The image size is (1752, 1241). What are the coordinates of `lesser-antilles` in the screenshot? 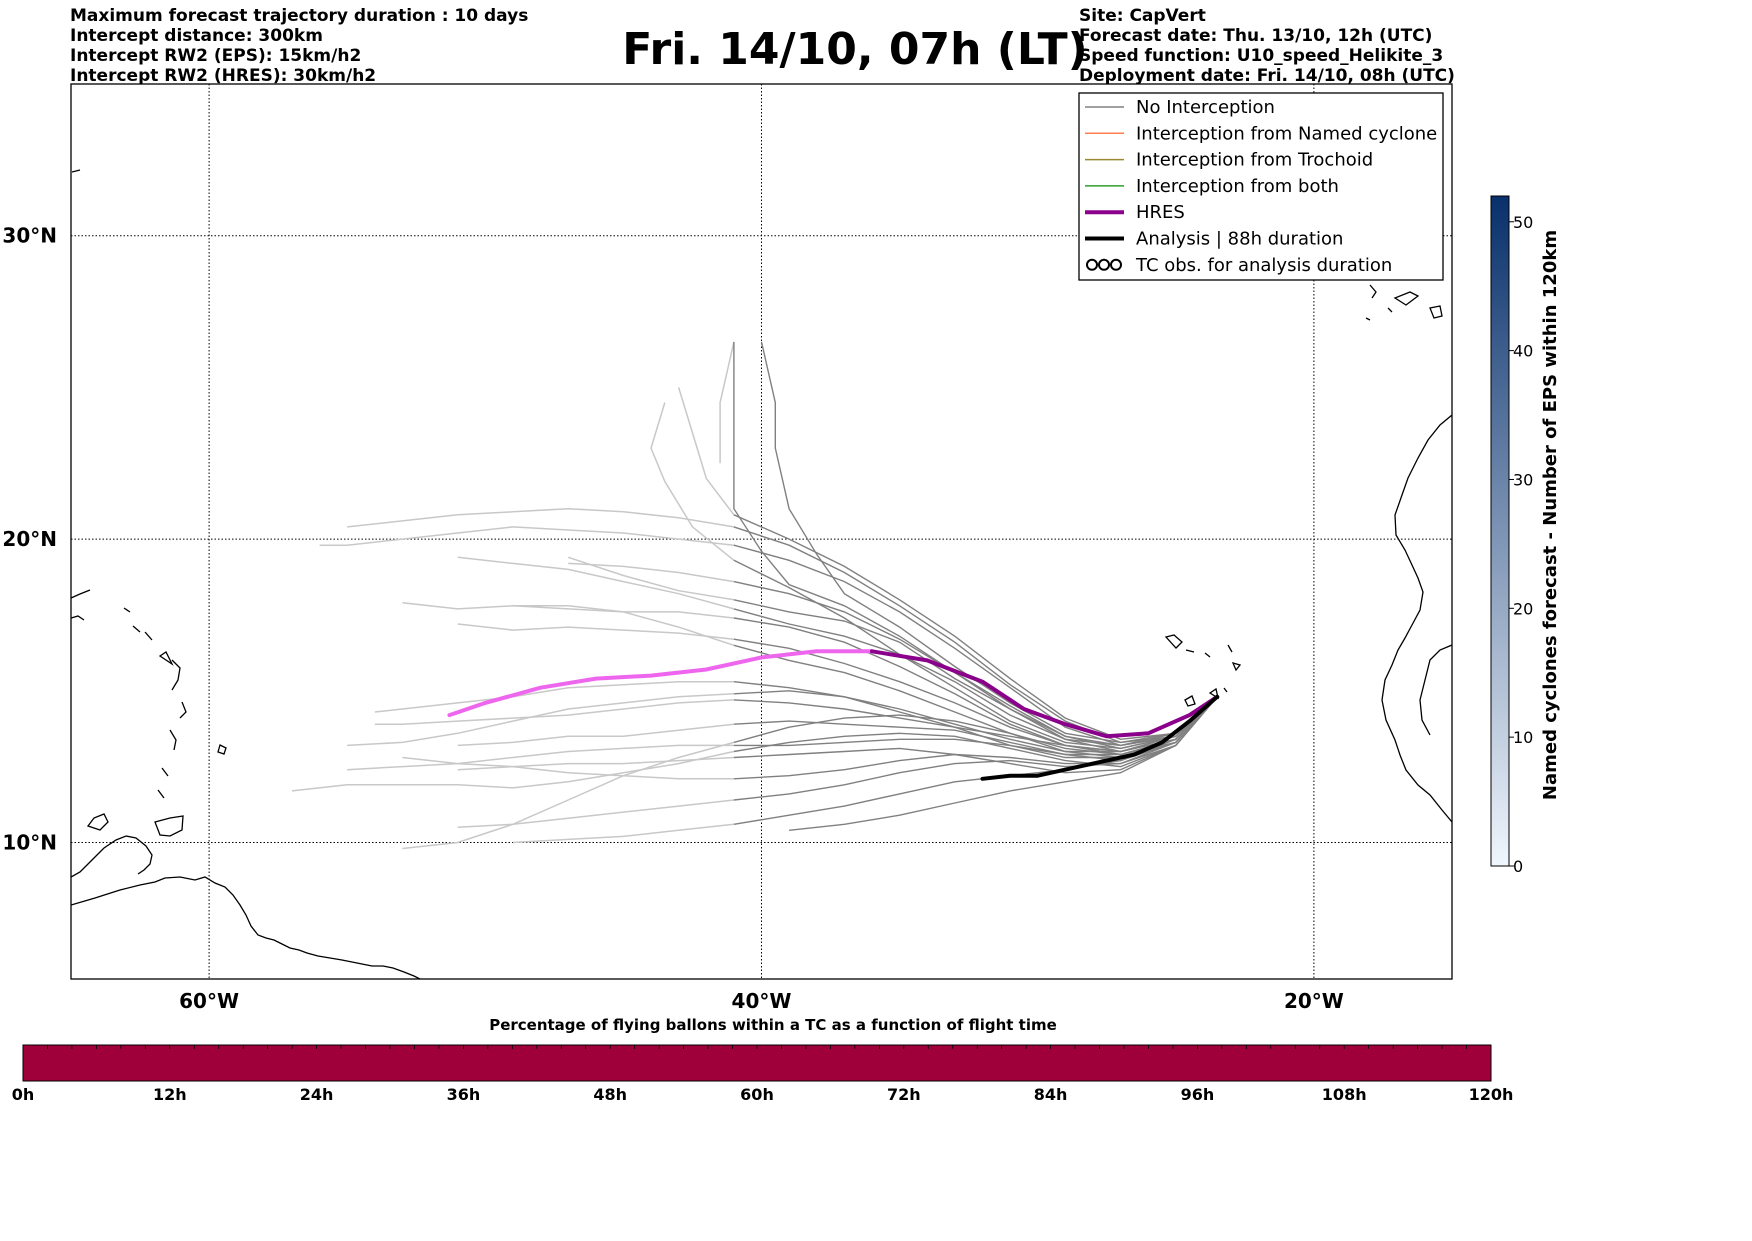 It's located at (155, 703).